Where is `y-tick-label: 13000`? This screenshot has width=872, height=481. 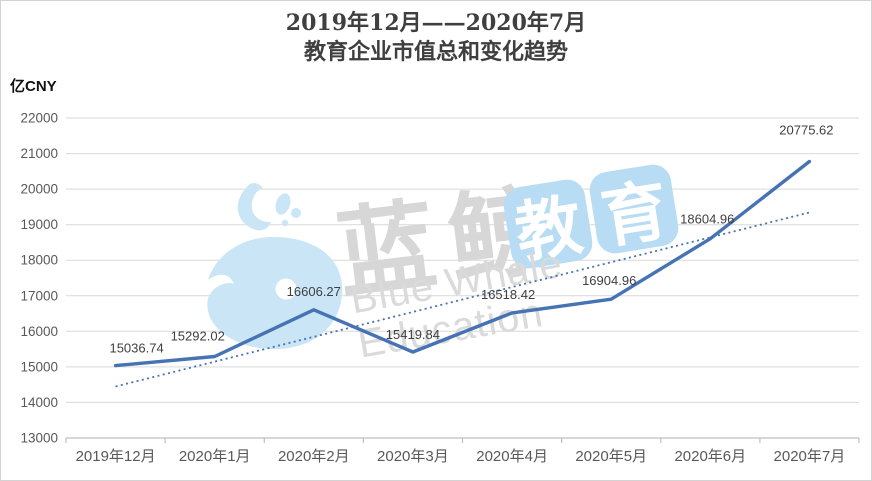 y-tick-label: 13000 is located at coordinates (39, 438).